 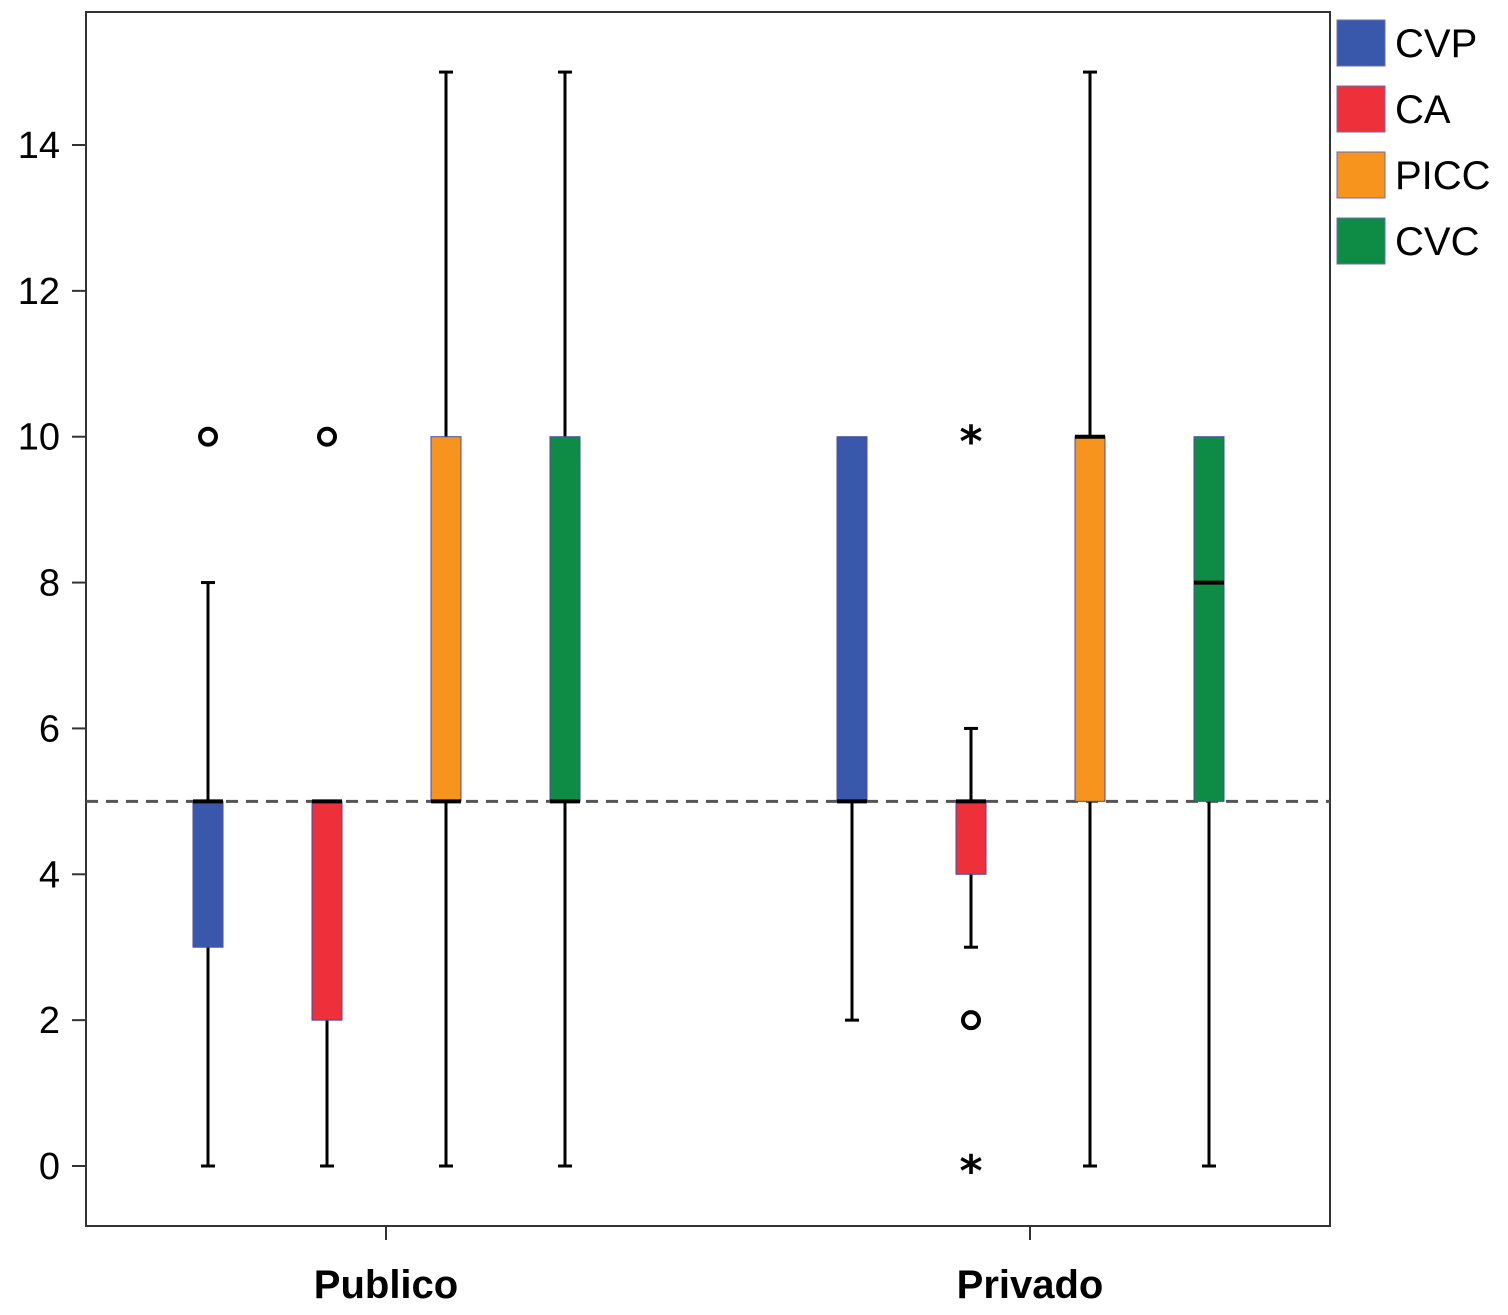 I want to click on box-privado-cvp, so click(x=852, y=729).